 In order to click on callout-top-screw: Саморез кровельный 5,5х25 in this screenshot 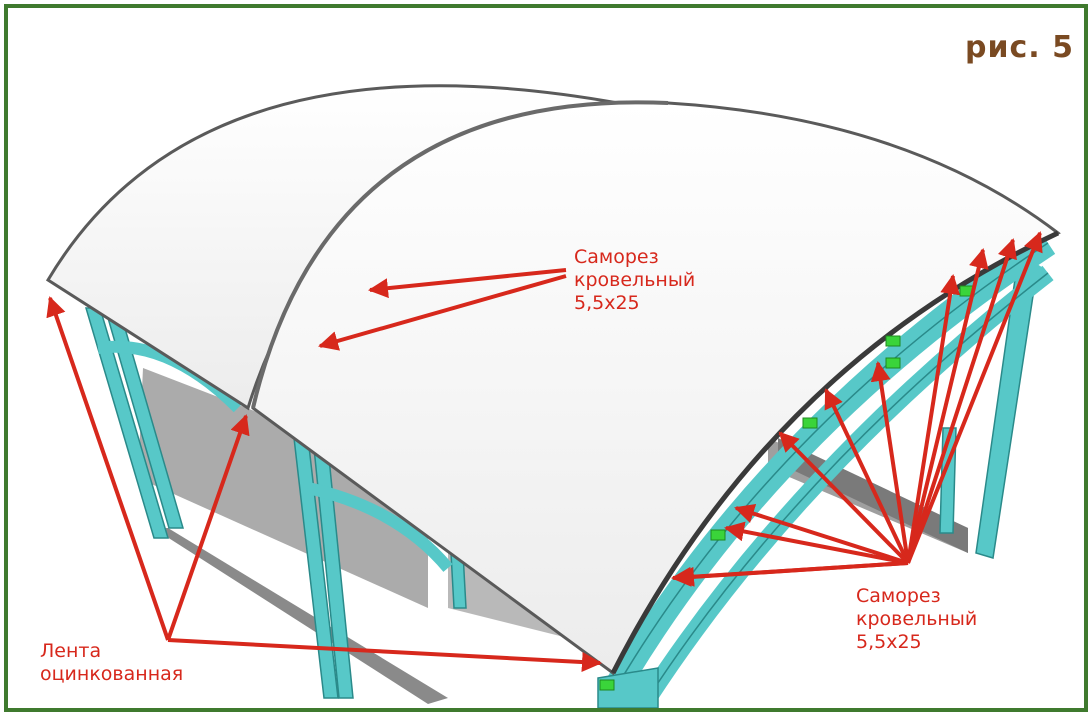, I will do `click(634, 280)`.